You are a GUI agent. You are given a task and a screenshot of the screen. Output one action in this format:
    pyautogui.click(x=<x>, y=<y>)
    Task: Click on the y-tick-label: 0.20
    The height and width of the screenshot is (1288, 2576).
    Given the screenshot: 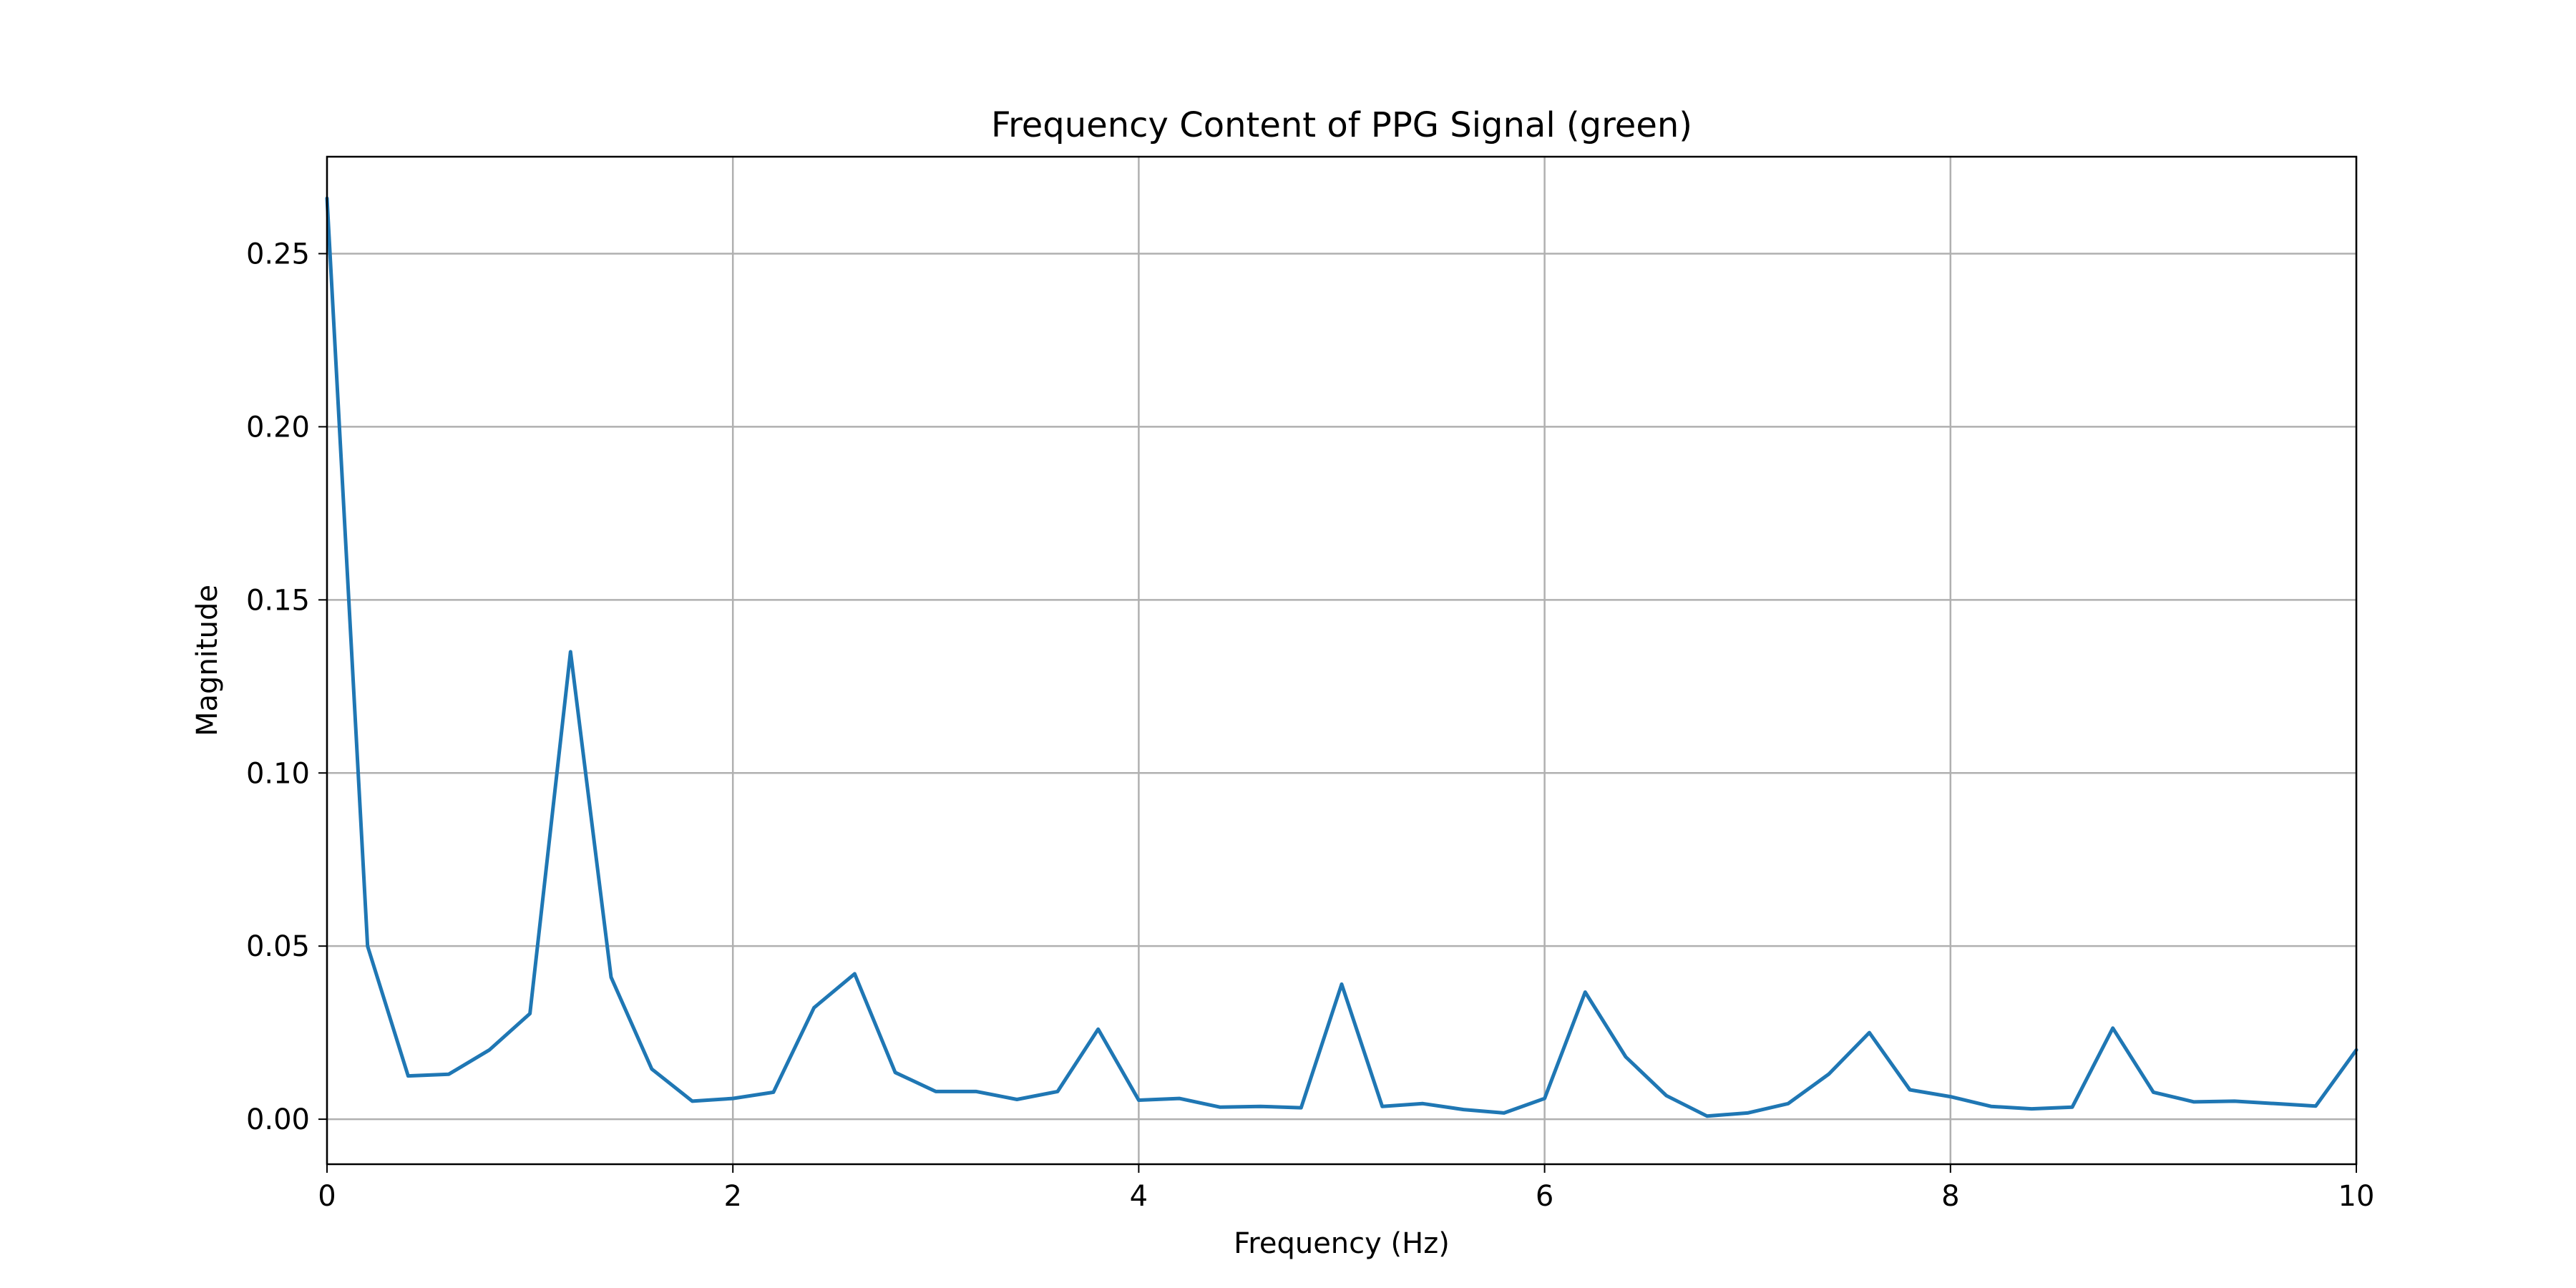 What is the action you would take?
    pyautogui.click(x=278, y=427)
    